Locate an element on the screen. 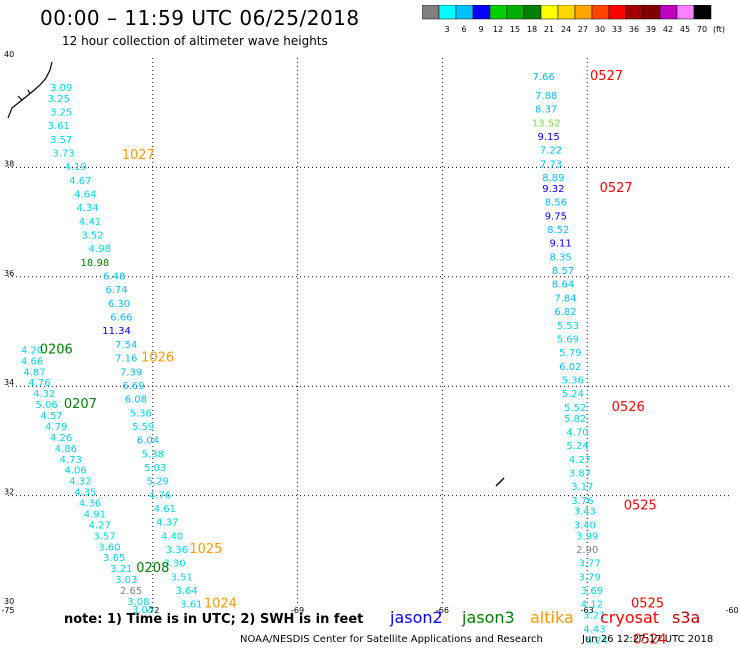 Image resolution: width=740 pixels, height=650 pixels. sat-jason3-label: jason3 is located at coordinates (488, 617).